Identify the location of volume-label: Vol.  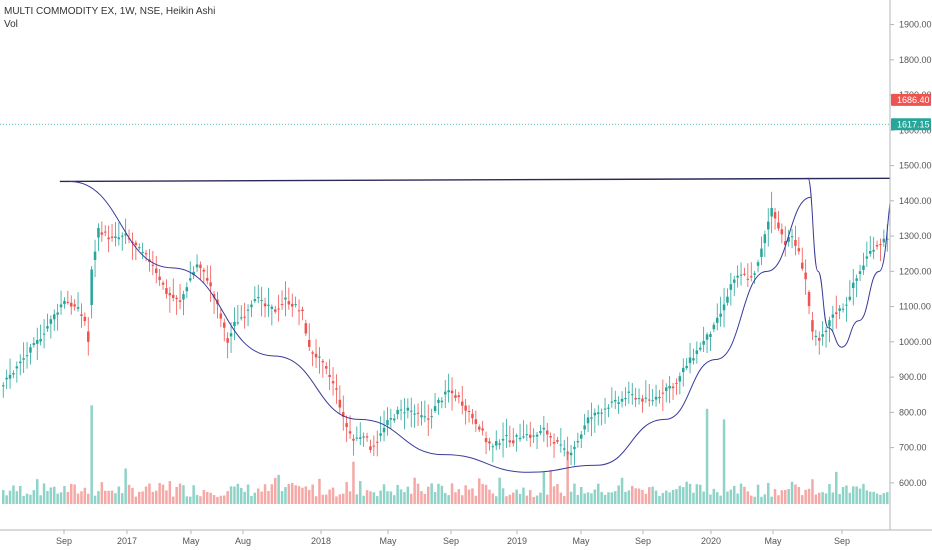
(11, 24).